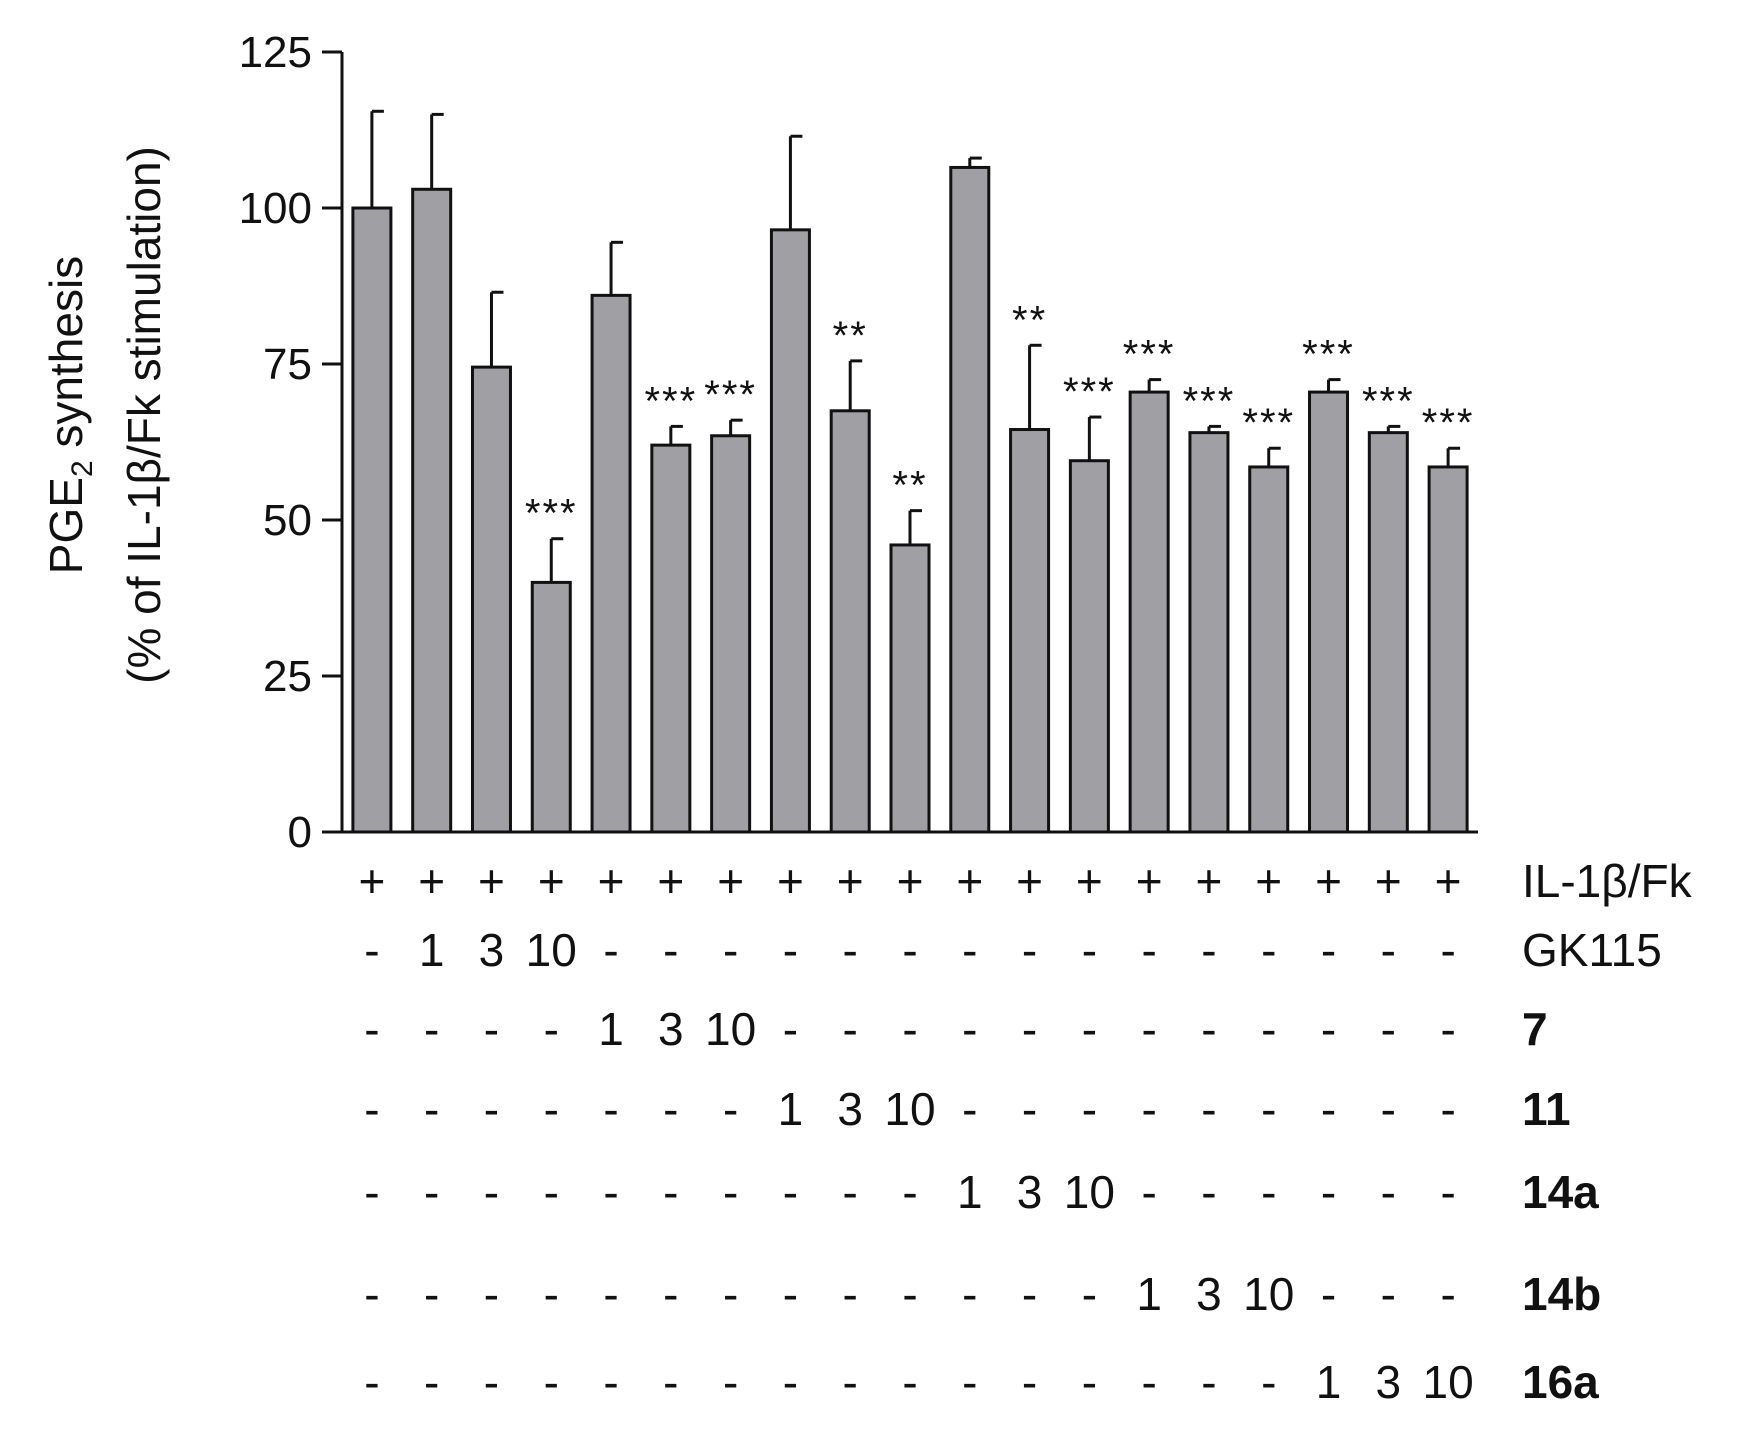  What do you see at coordinates (910, 881) in the screenshot?
I see `treatment-cell-r1-c10: +` at bounding box center [910, 881].